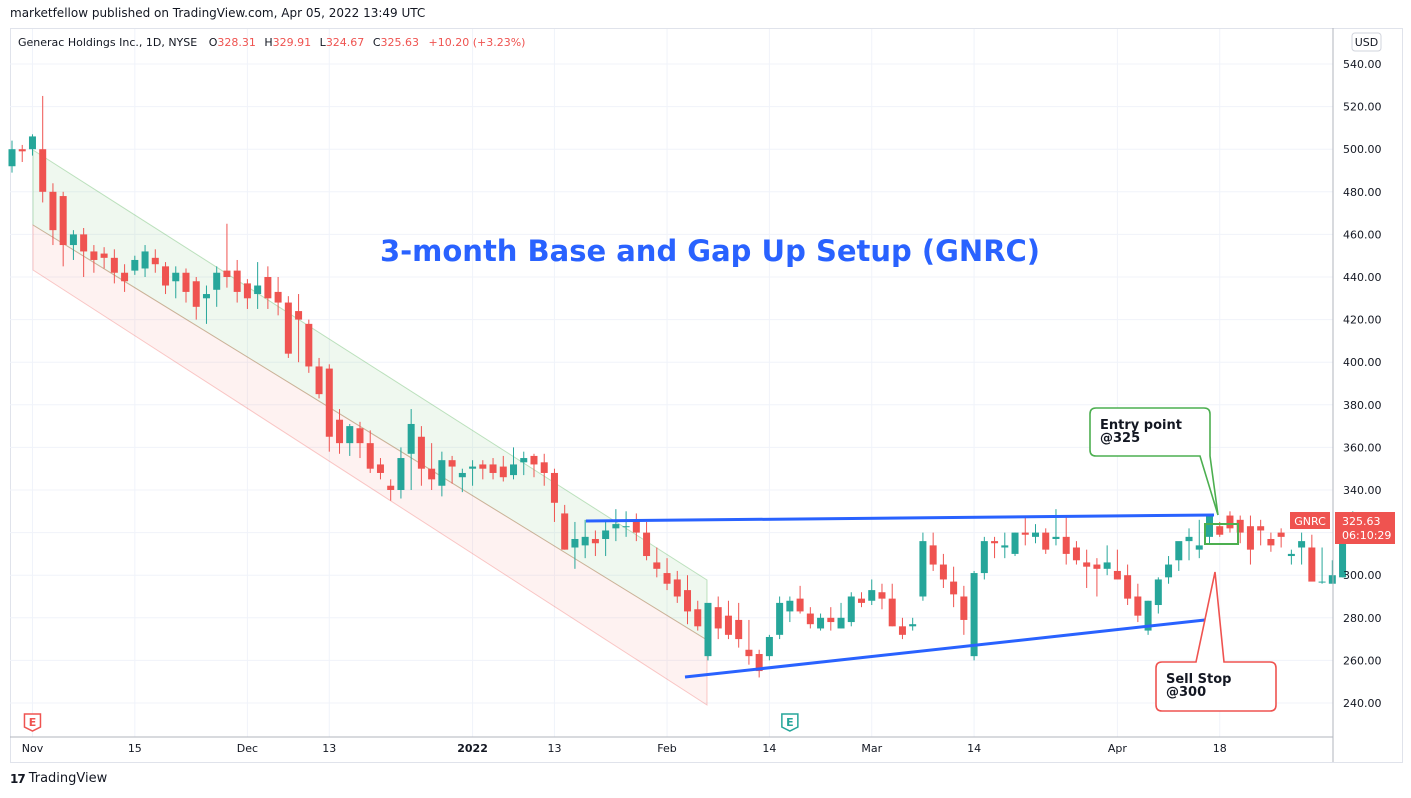 Image resolution: width=1411 pixels, height=798 pixels. Describe the element at coordinates (1362, 447) in the screenshot. I see `price-tick-label: 360.00` at that location.